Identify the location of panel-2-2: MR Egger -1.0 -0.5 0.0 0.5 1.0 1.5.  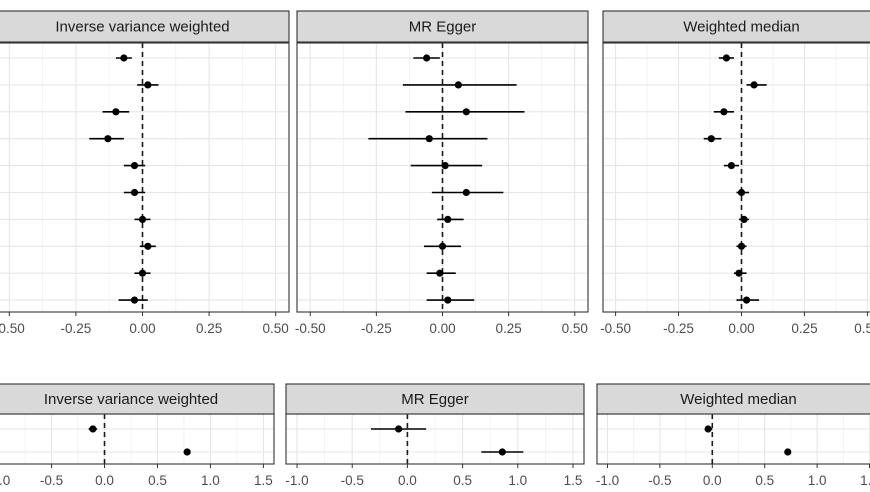
(435, 435).